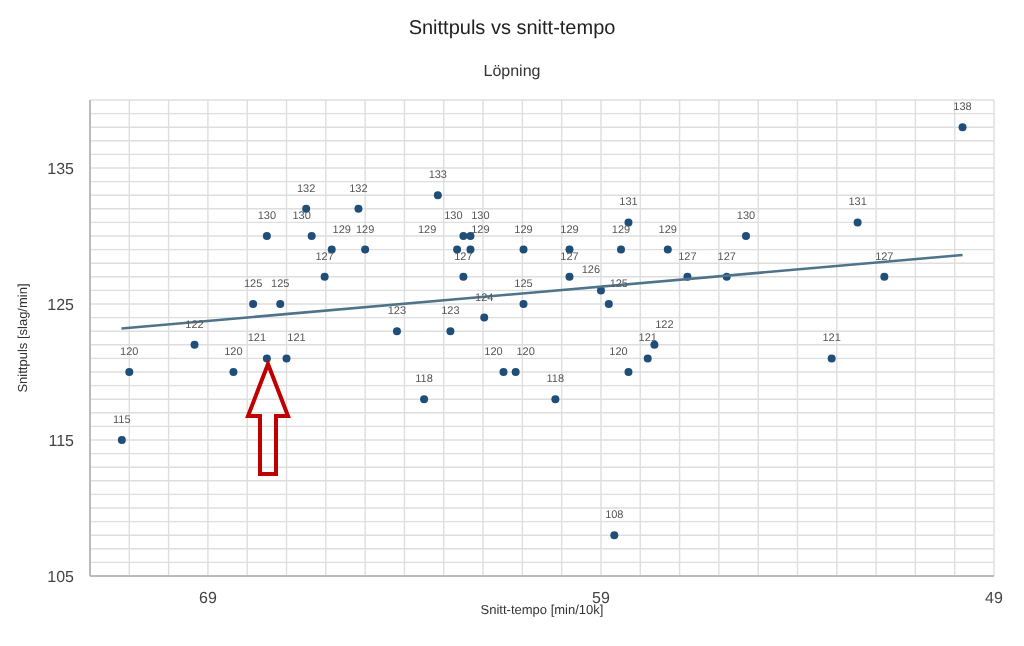 The height and width of the screenshot is (646, 1024). I want to click on y-tick-label: 105, so click(61, 576).